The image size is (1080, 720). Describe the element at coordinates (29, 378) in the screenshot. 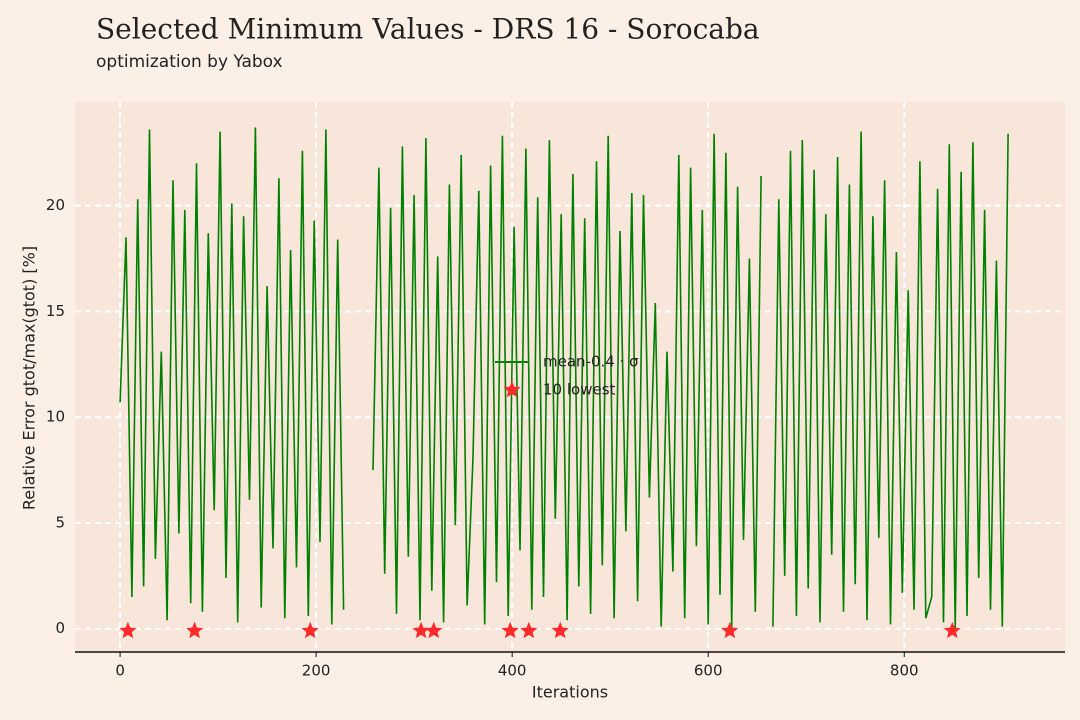

I see `y-axis-label: Relative Error gtot/max(gtot) [%]` at that location.